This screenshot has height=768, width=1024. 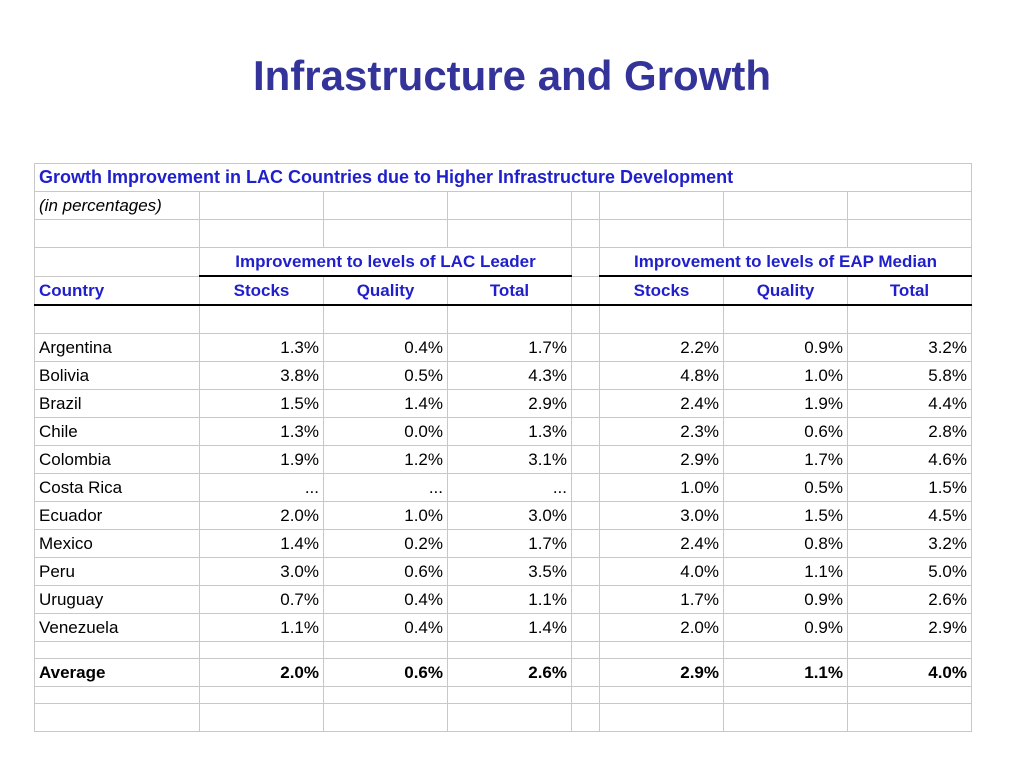 I want to click on country-cell: Peru, so click(x=117, y=571).